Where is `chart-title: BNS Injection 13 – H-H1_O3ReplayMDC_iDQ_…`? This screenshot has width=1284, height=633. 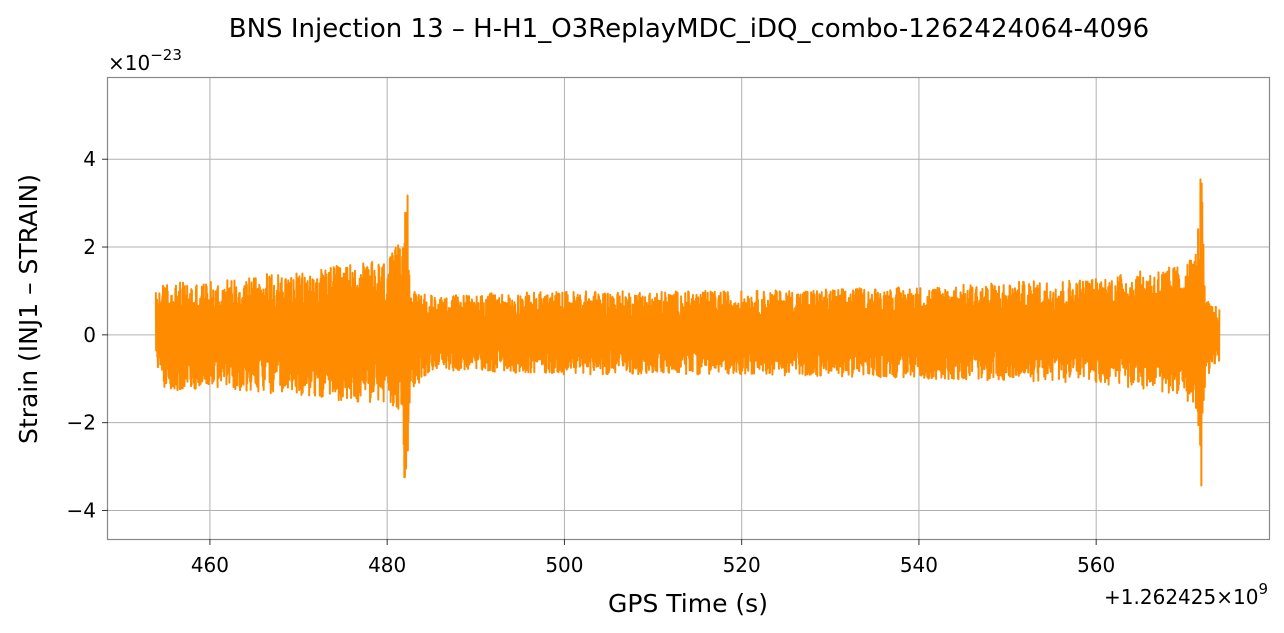
chart-title: BNS Injection 13 – H-H1_O3ReplayMDC_iDQ_… is located at coordinates (689, 29).